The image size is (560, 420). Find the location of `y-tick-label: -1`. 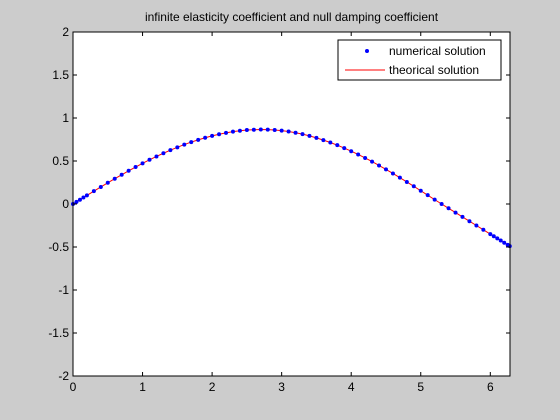

y-tick-label: -1 is located at coordinates (63, 290).